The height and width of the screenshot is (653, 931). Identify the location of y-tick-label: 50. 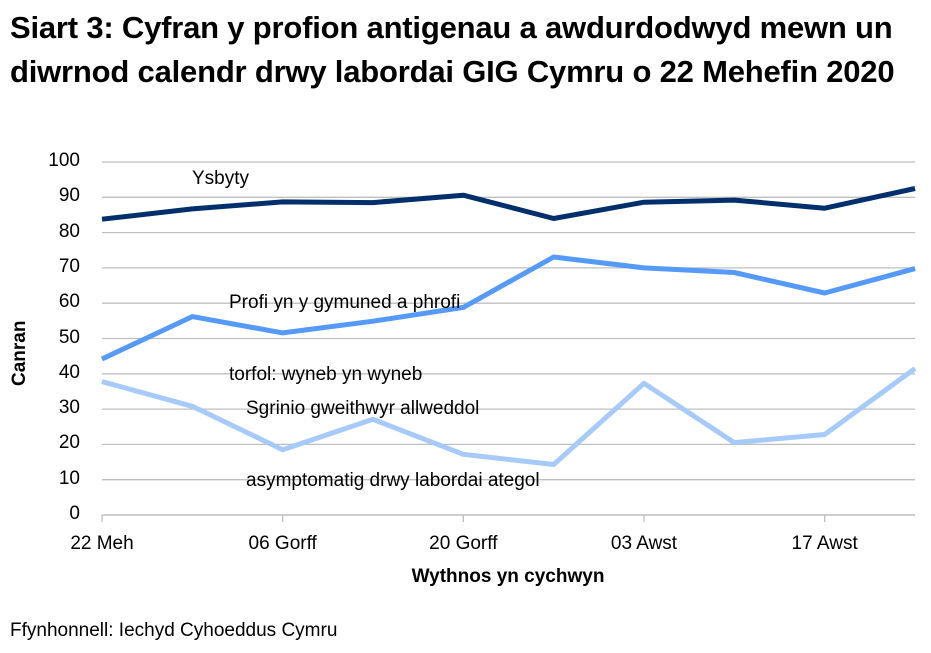
(69, 337).